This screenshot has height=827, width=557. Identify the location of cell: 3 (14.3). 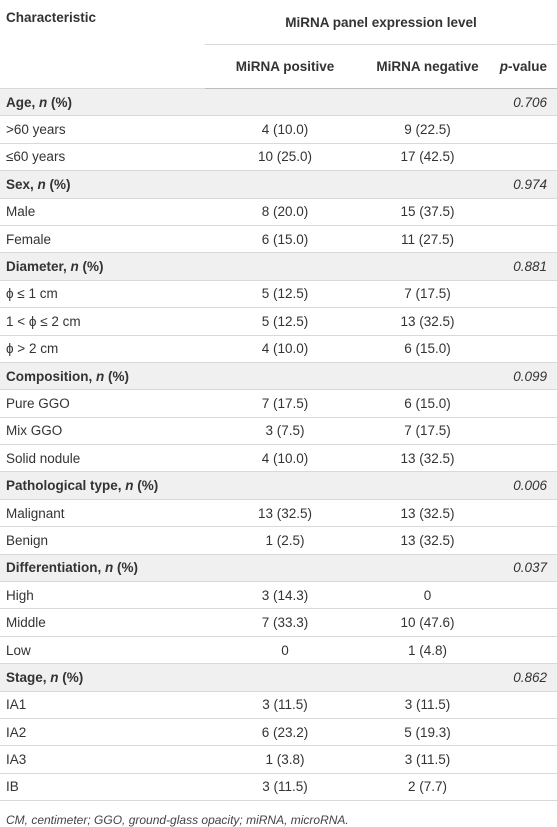
(285, 595).